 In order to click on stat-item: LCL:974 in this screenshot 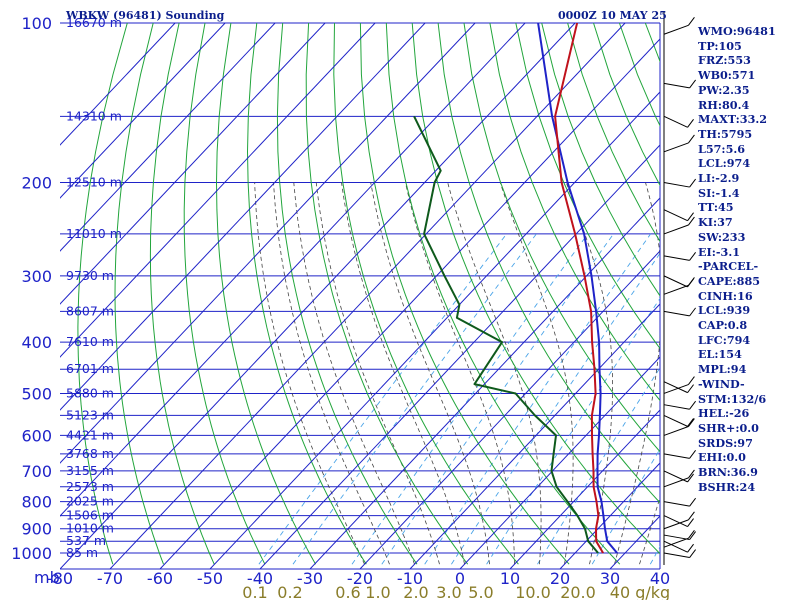, I will do `click(748, 163)`.